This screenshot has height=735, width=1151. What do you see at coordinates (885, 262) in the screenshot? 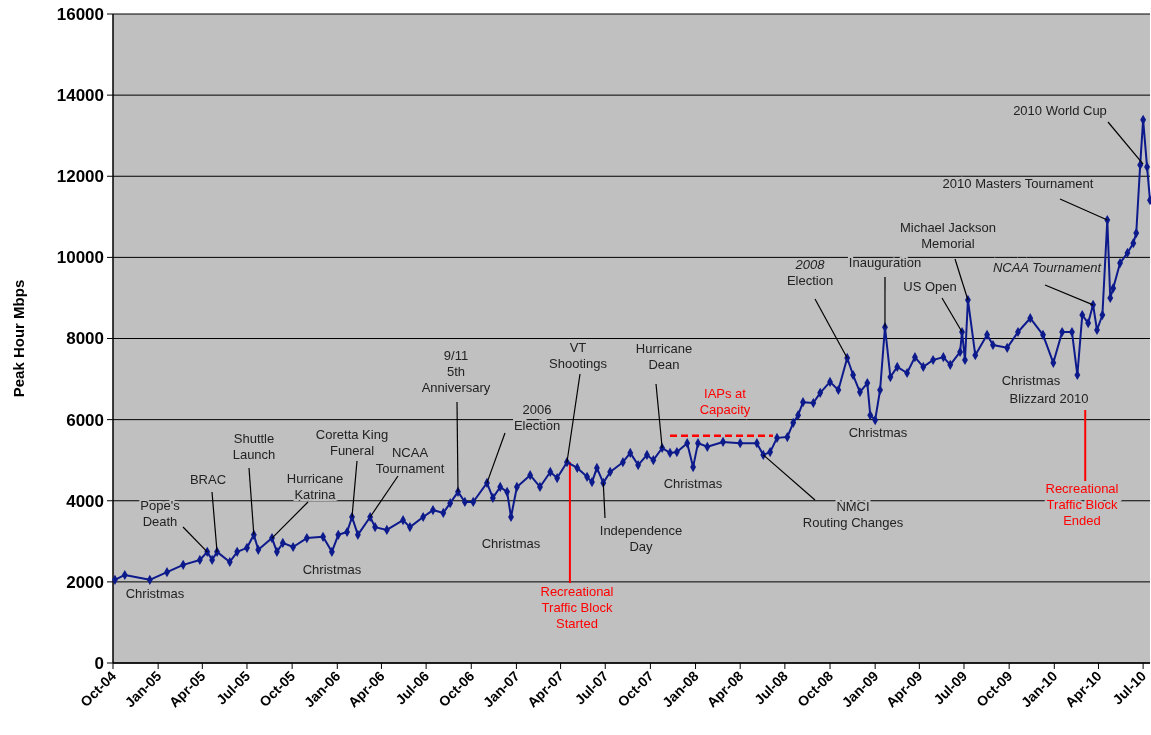
I see `annotation: Inauguration` at bounding box center [885, 262].